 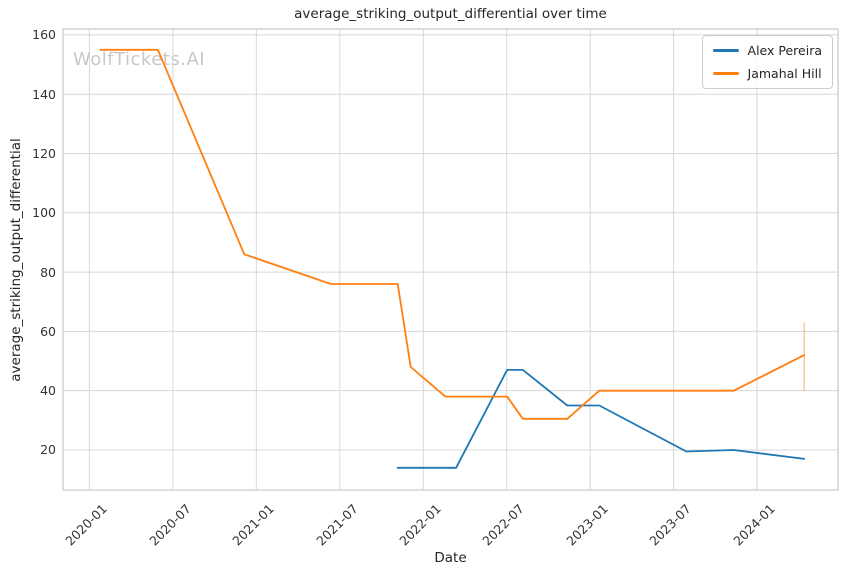 What do you see at coordinates (784, 73) in the screenshot?
I see `legend-label-jamahal-hill: Jamahal Hill` at bounding box center [784, 73].